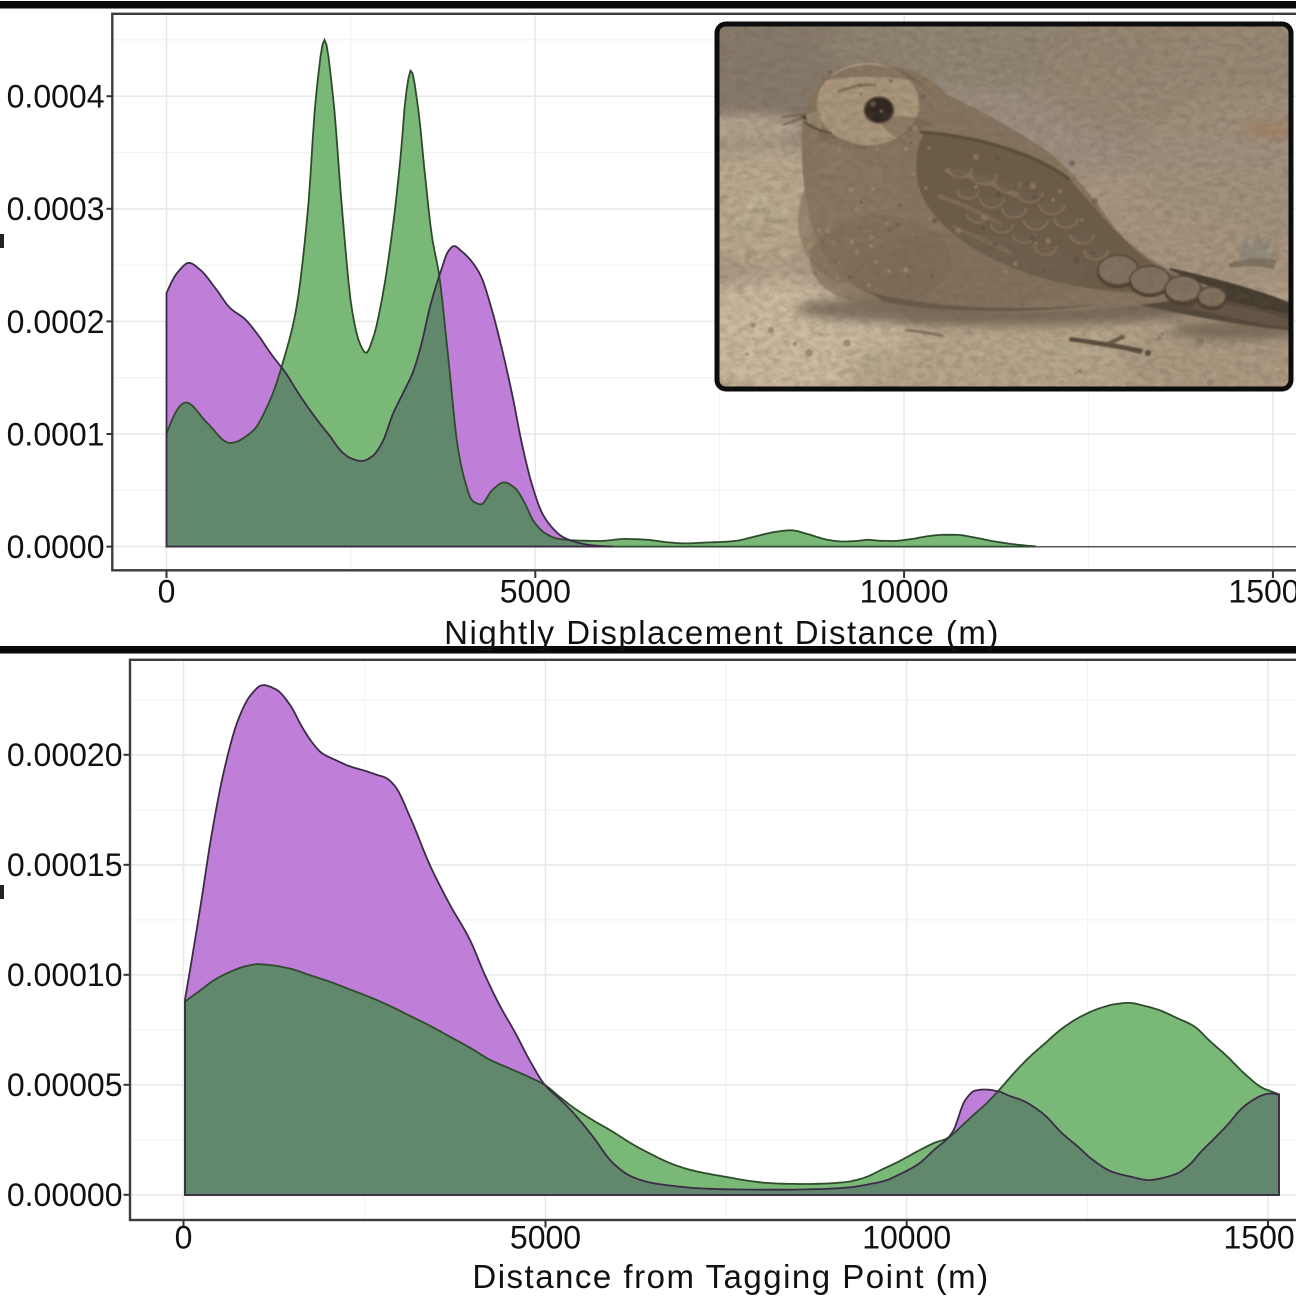 Image resolution: width=1296 pixels, height=1296 pixels. What do you see at coordinates (56, 97) in the screenshot?
I see `svg-text: 0.0004` at bounding box center [56, 97].